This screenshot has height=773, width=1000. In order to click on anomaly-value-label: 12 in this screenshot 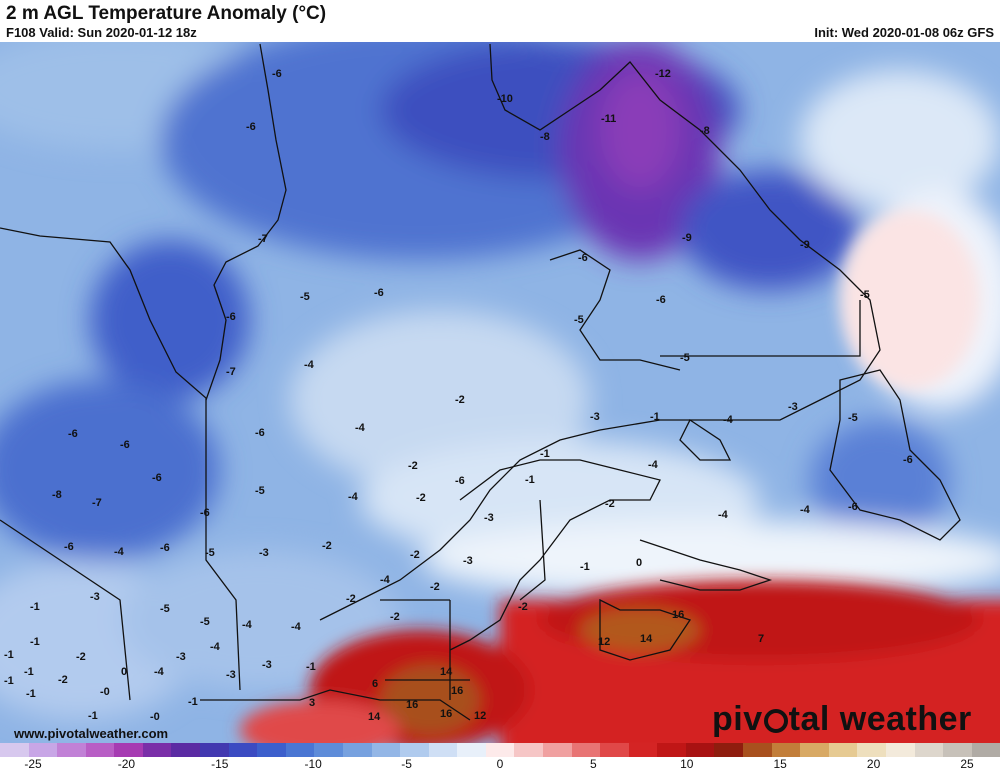, I will do `click(480, 716)`.